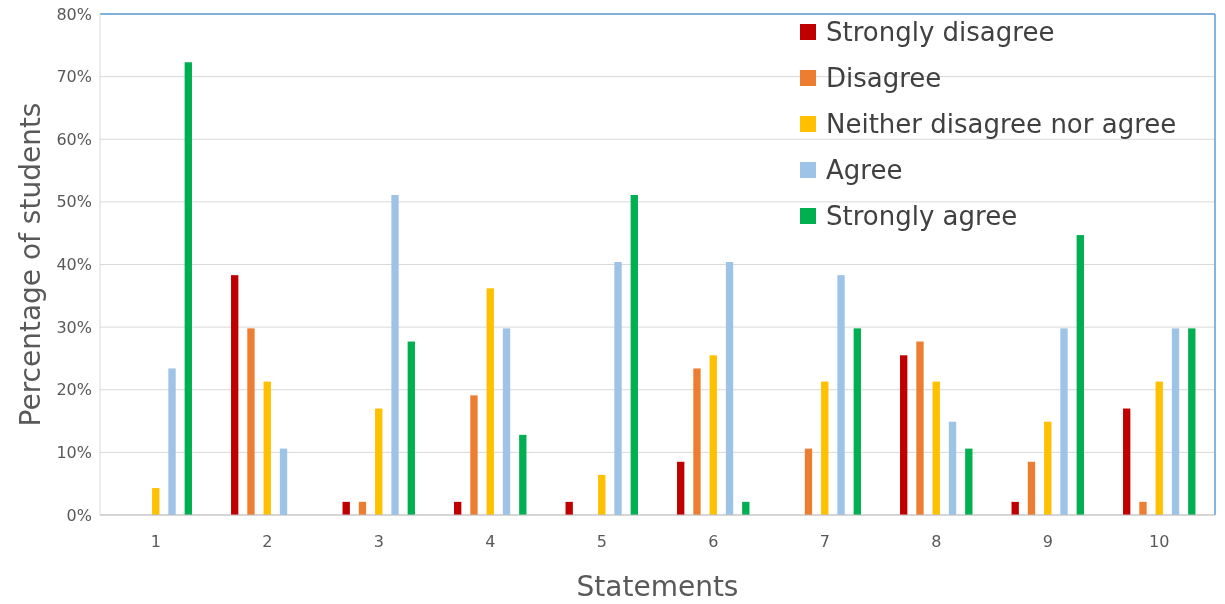 The image size is (1225, 604). What do you see at coordinates (74, 390) in the screenshot?
I see `y-tick-label: 20%` at bounding box center [74, 390].